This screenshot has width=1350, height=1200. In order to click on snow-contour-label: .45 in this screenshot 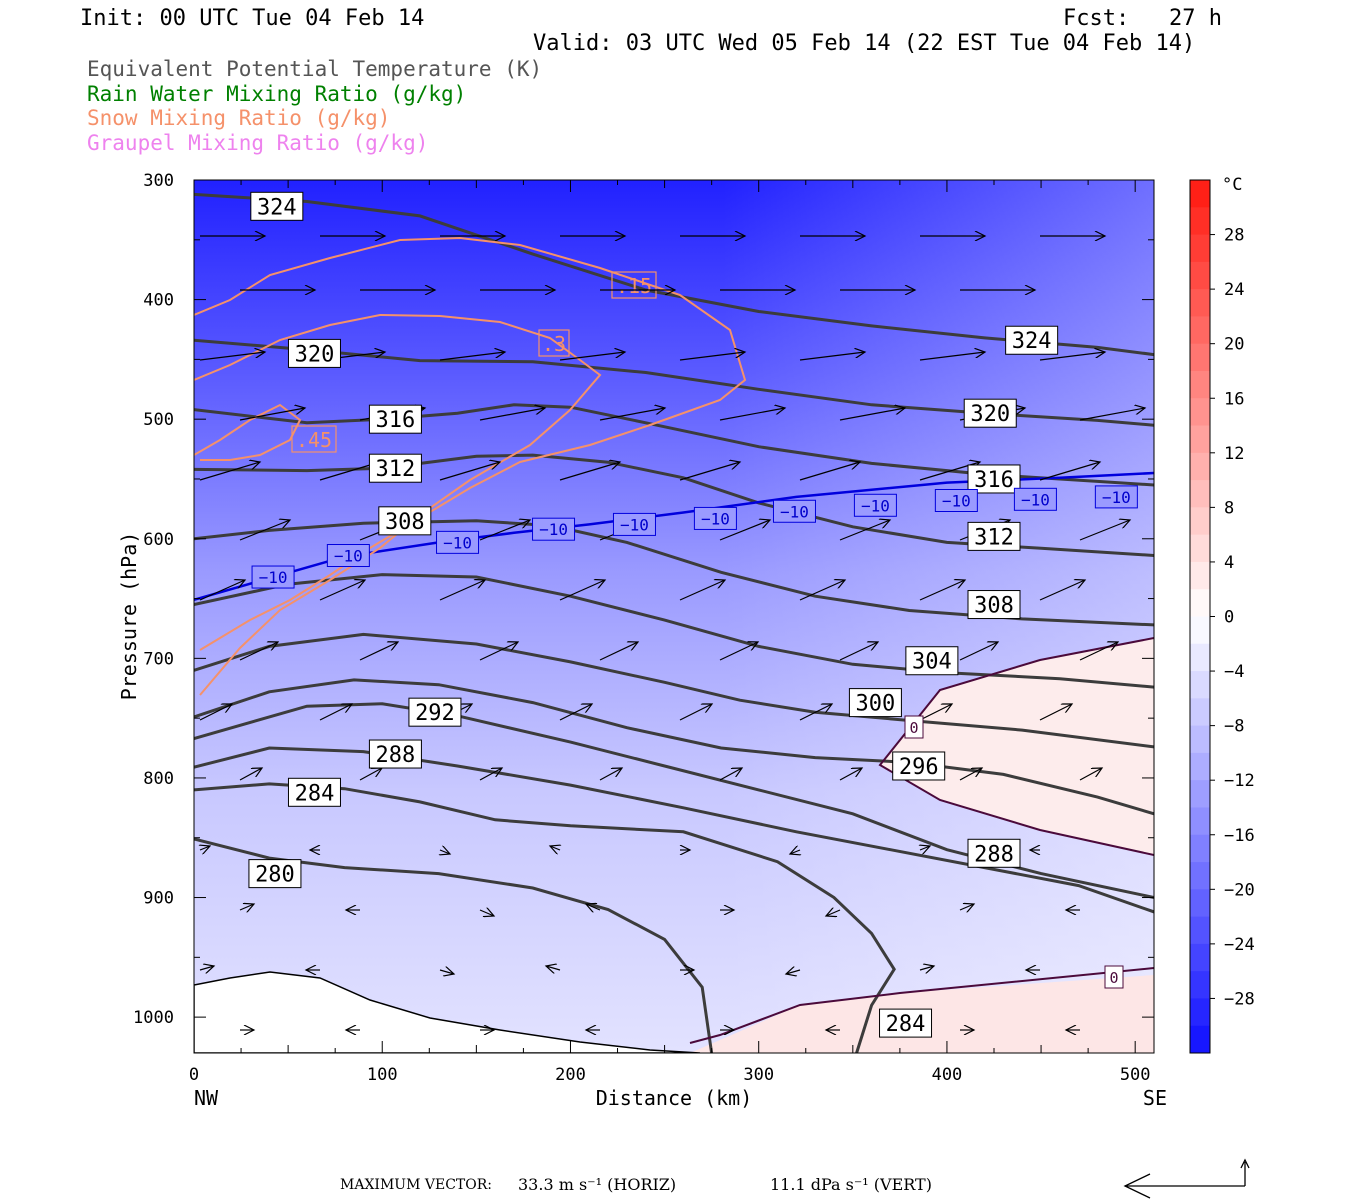, I will do `click(314, 439)`.